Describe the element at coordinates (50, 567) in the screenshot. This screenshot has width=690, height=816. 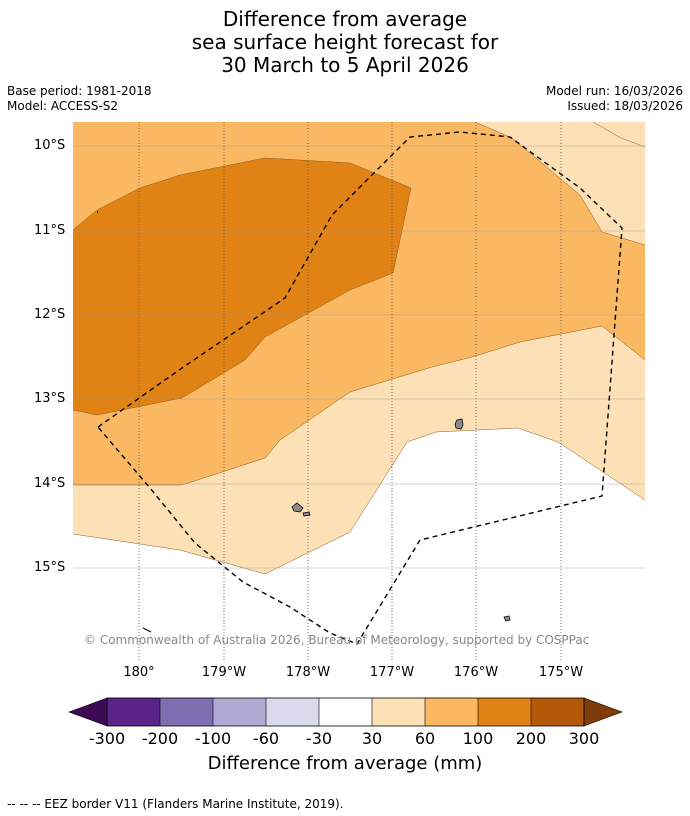
I see `lat-label-15s: 15°S` at that location.